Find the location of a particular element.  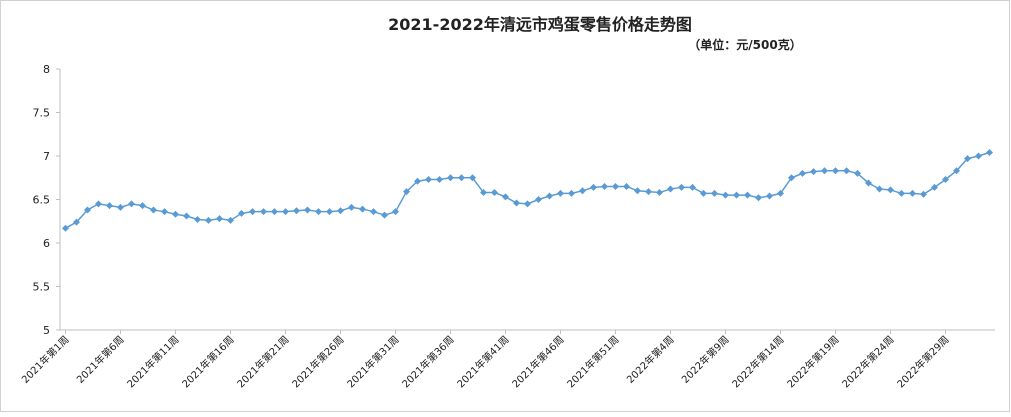

y-tick-label: 6 is located at coordinates (46, 243).